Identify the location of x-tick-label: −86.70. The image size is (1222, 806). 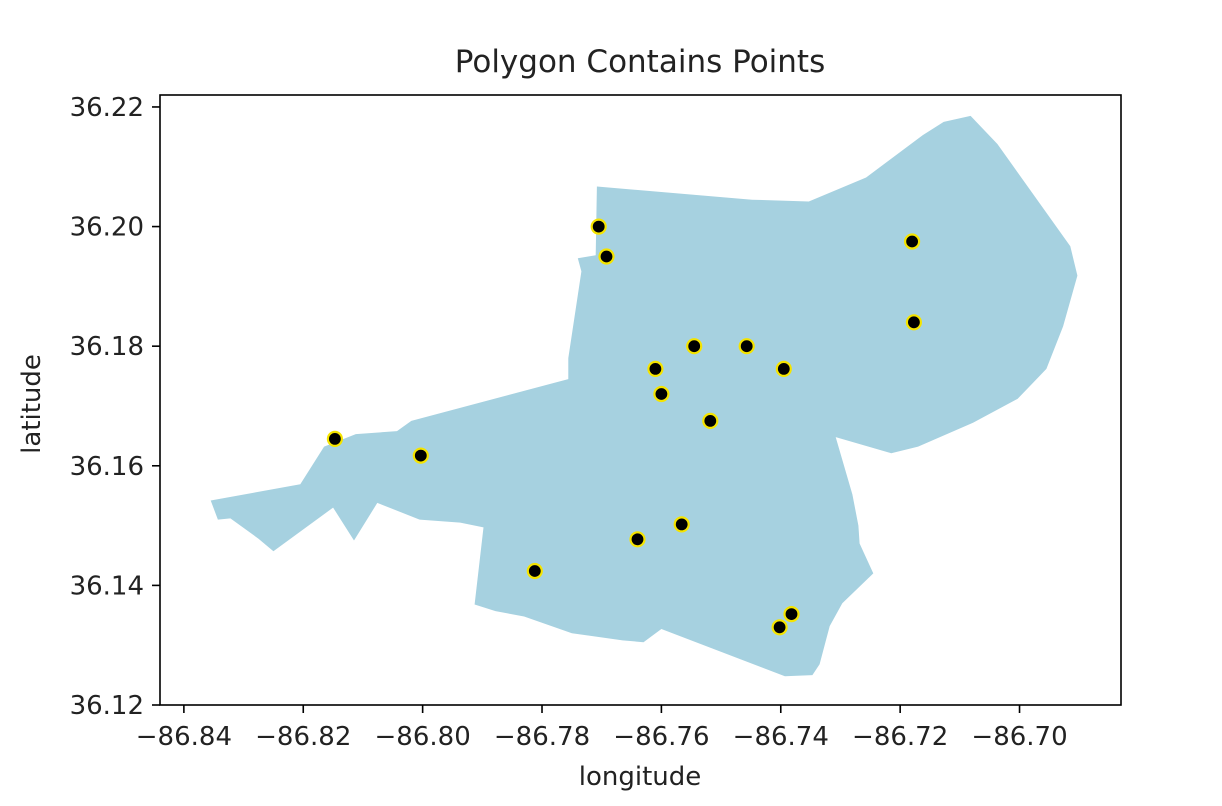
(1019, 737).